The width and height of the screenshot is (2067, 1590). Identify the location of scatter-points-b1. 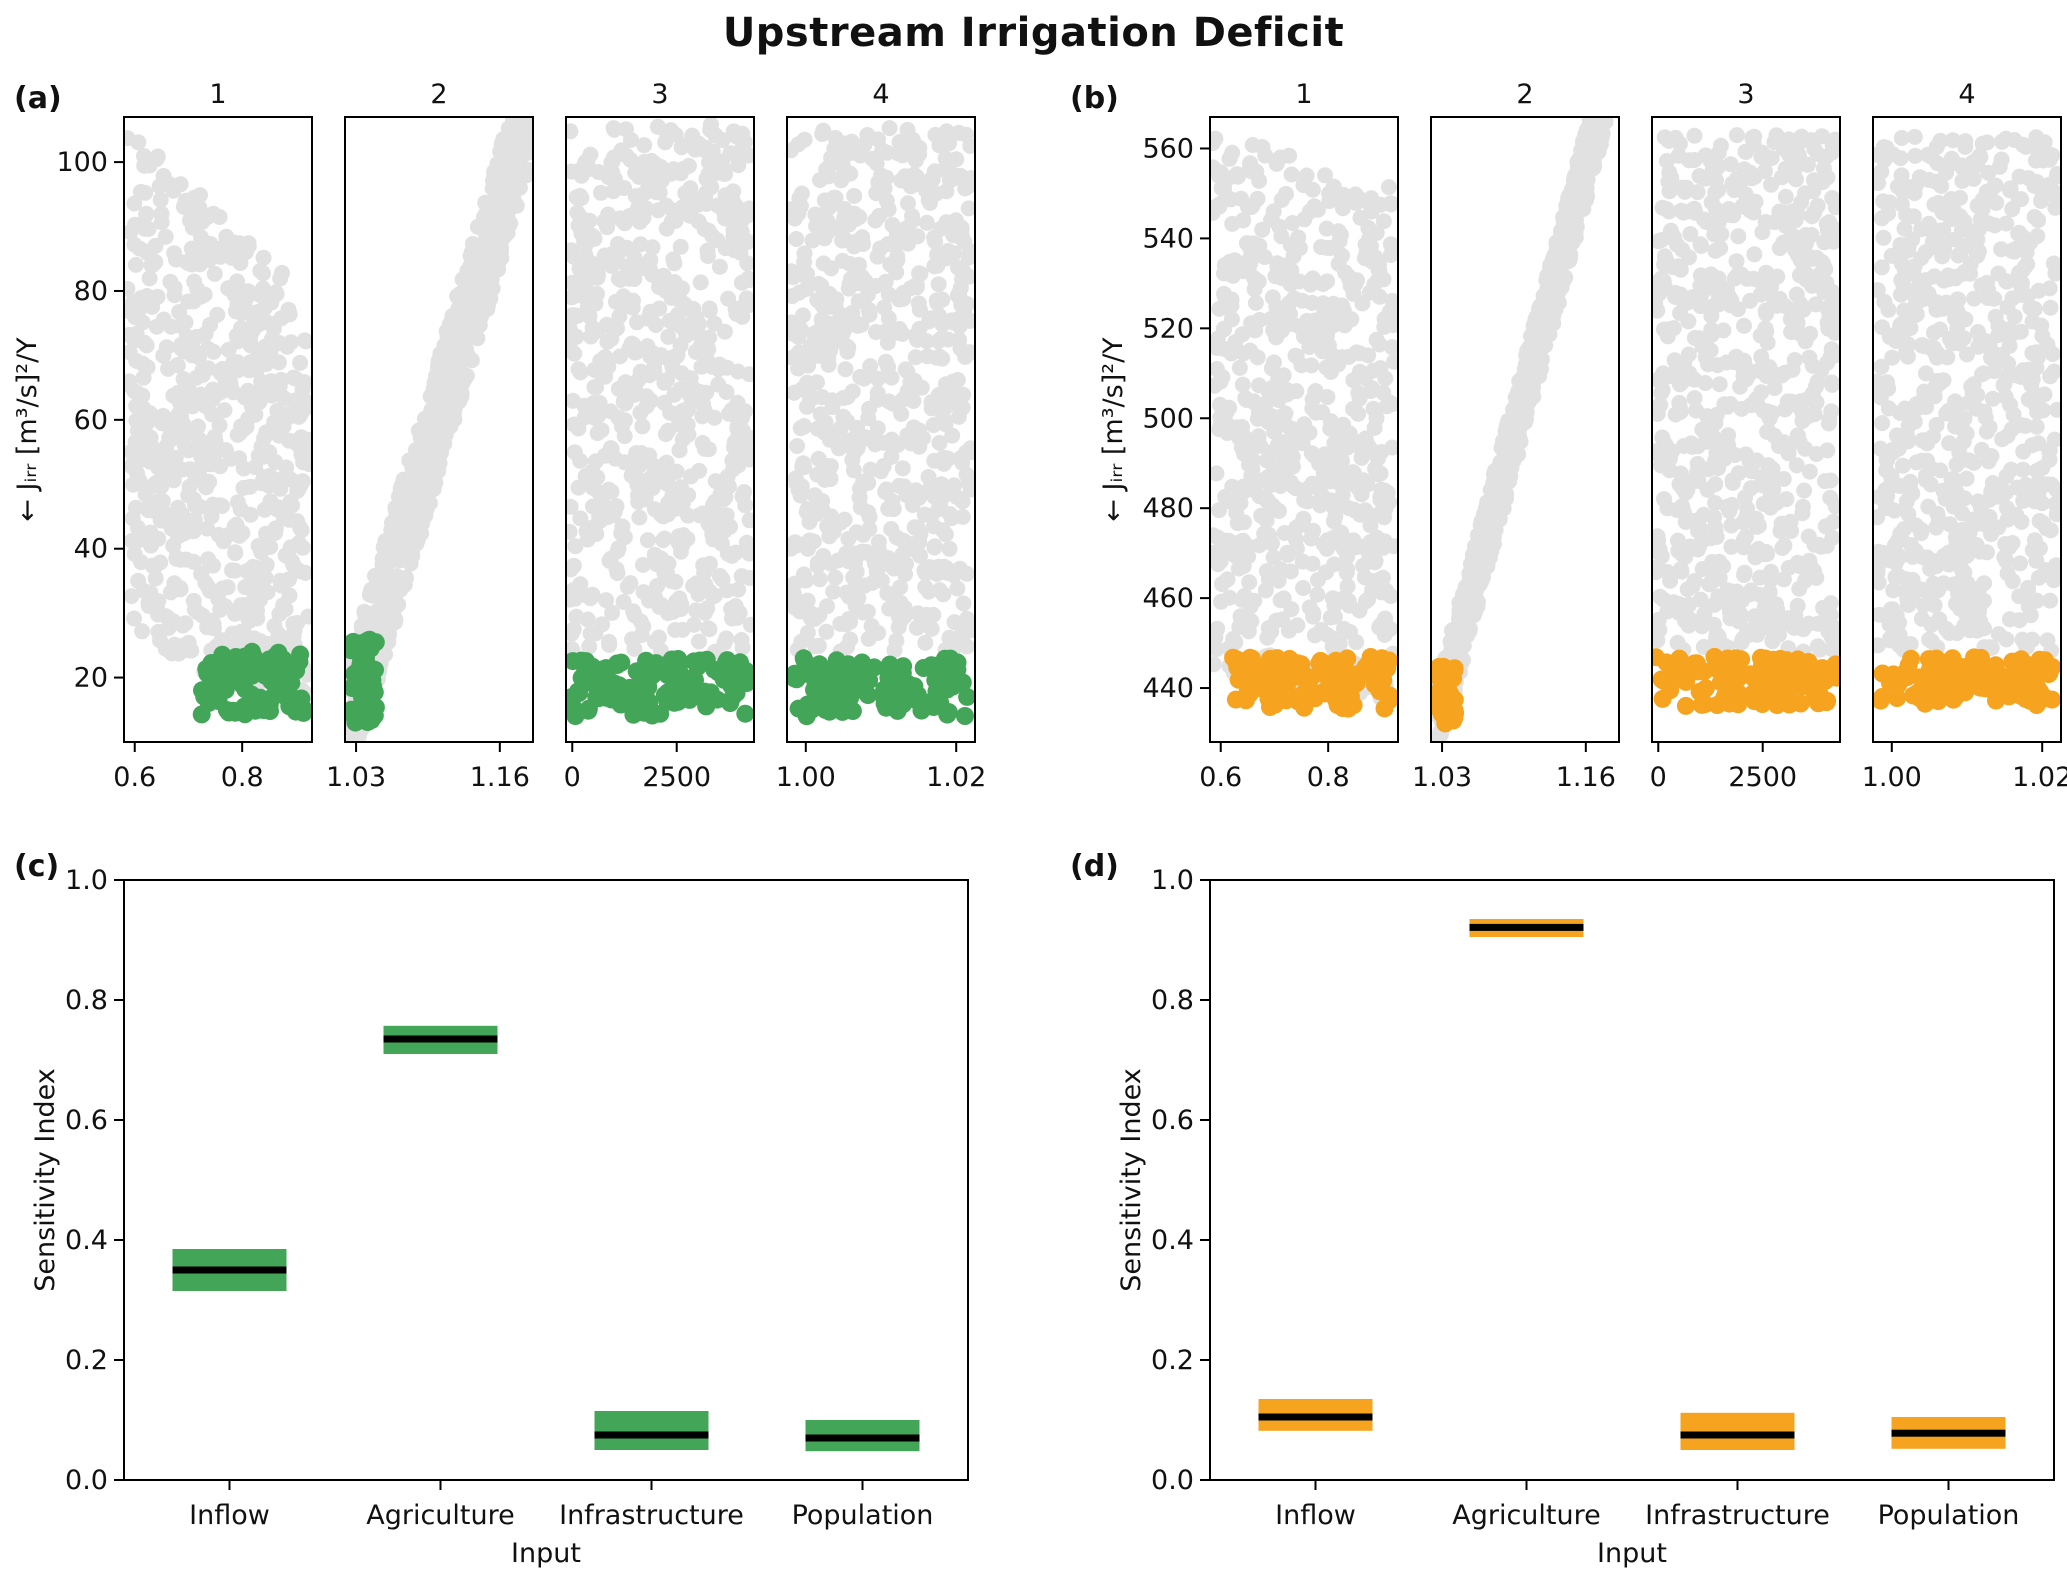
(1304, 424).